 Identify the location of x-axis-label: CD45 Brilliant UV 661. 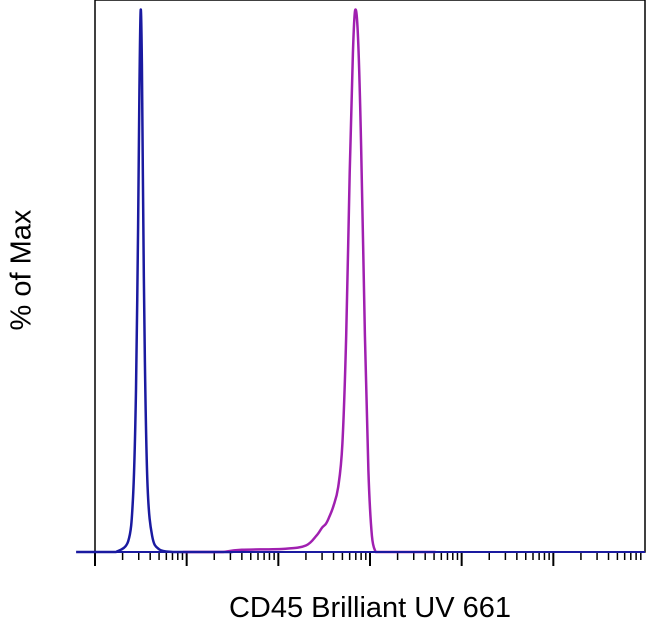
(370, 608).